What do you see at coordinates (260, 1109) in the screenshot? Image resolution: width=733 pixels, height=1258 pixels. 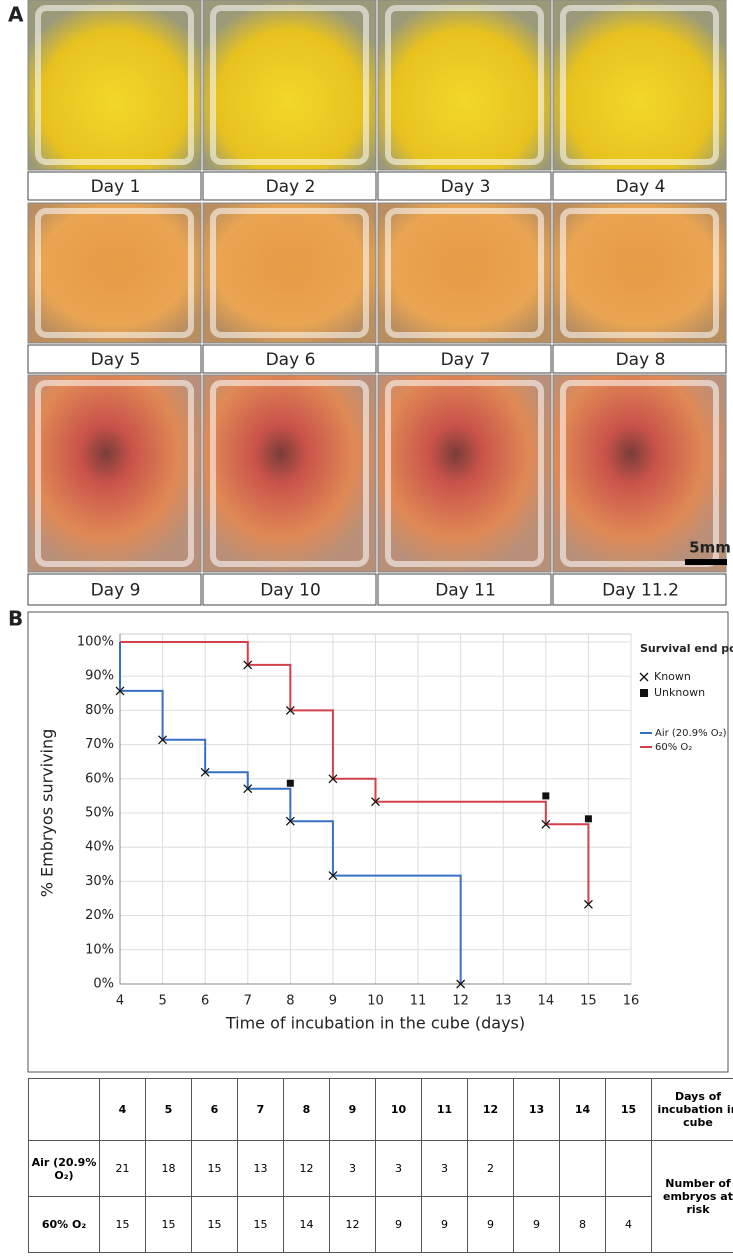 I see `table-cell: 7` at bounding box center [260, 1109].